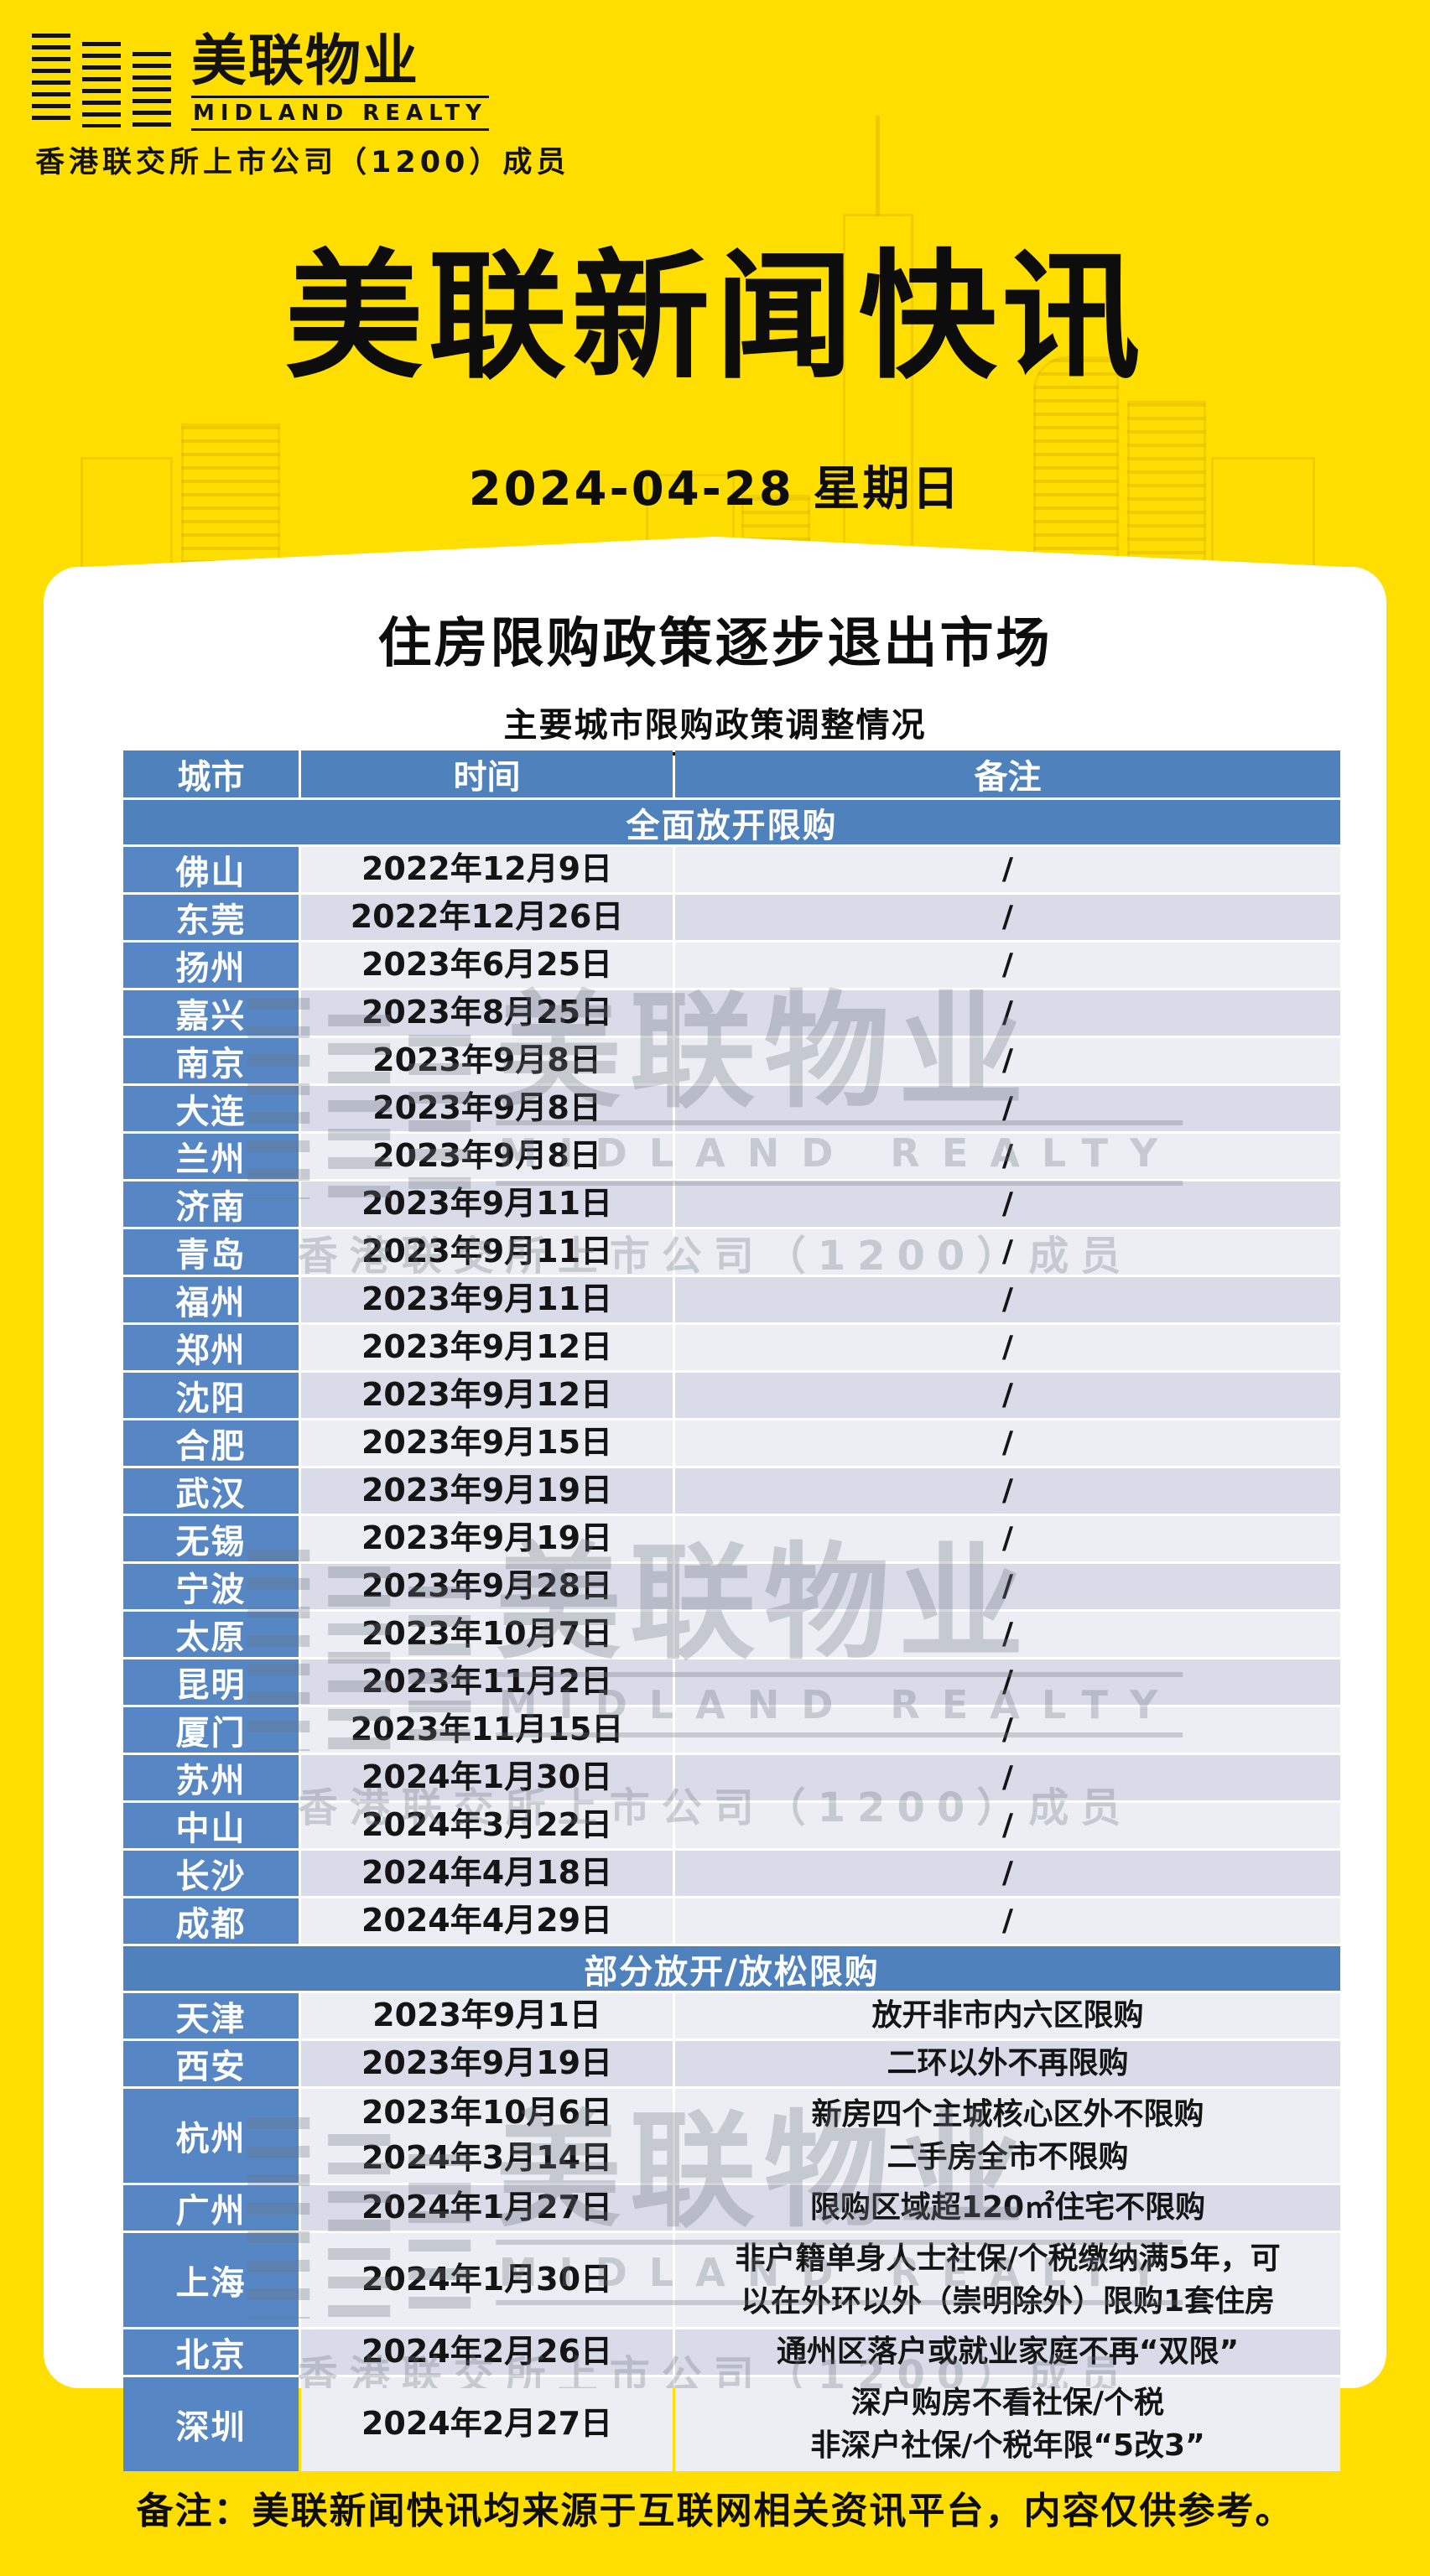 The height and width of the screenshot is (2576, 1430). What do you see at coordinates (211, 1347) in the screenshot?
I see `city-cell: 郑州` at bounding box center [211, 1347].